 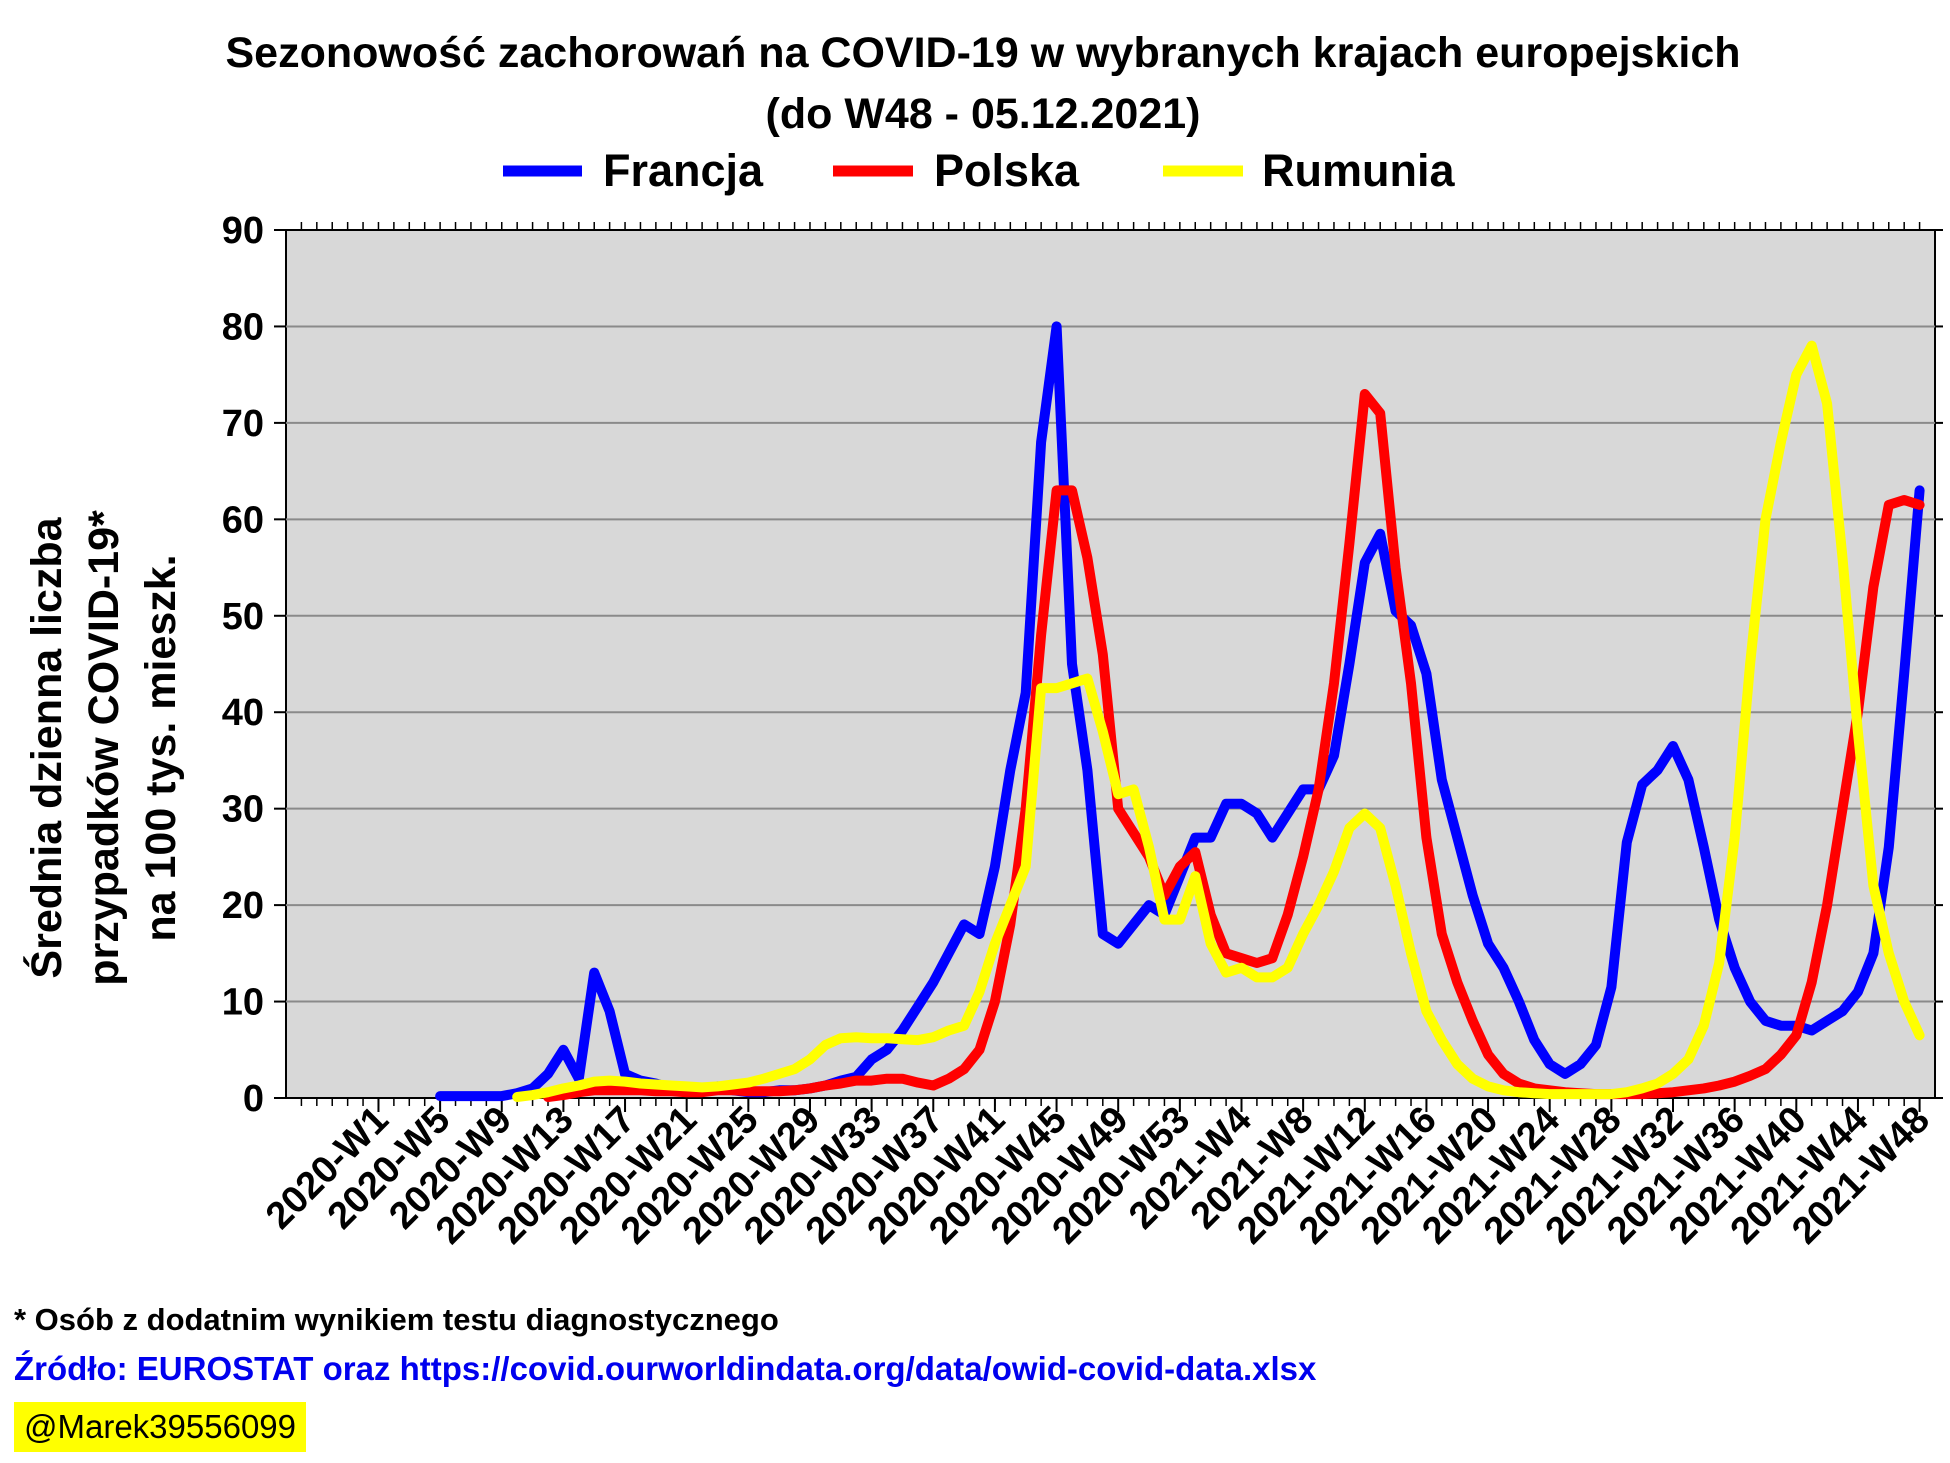 What do you see at coordinates (243, 231) in the screenshot?
I see `y-tick-label: 90` at bounding box center [243, 231].